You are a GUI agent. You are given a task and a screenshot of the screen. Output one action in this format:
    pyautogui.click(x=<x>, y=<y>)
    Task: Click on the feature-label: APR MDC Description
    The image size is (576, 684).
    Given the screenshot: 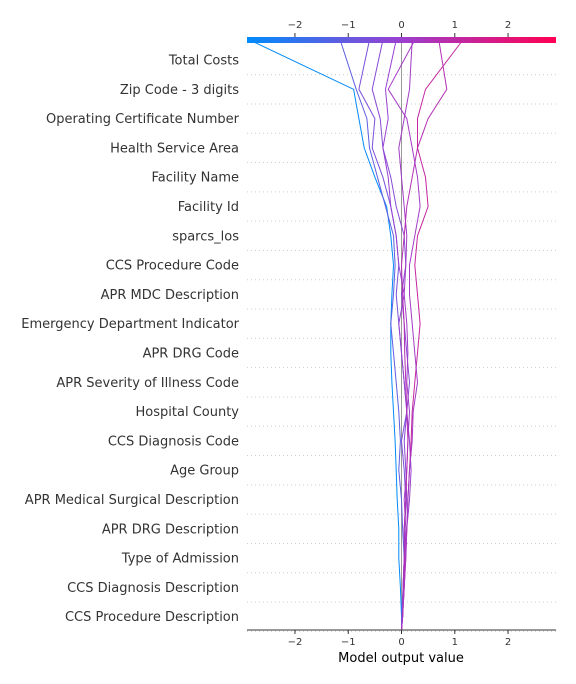 What is the action you would take?
    pyautogui.click(x=170, y=295)
    